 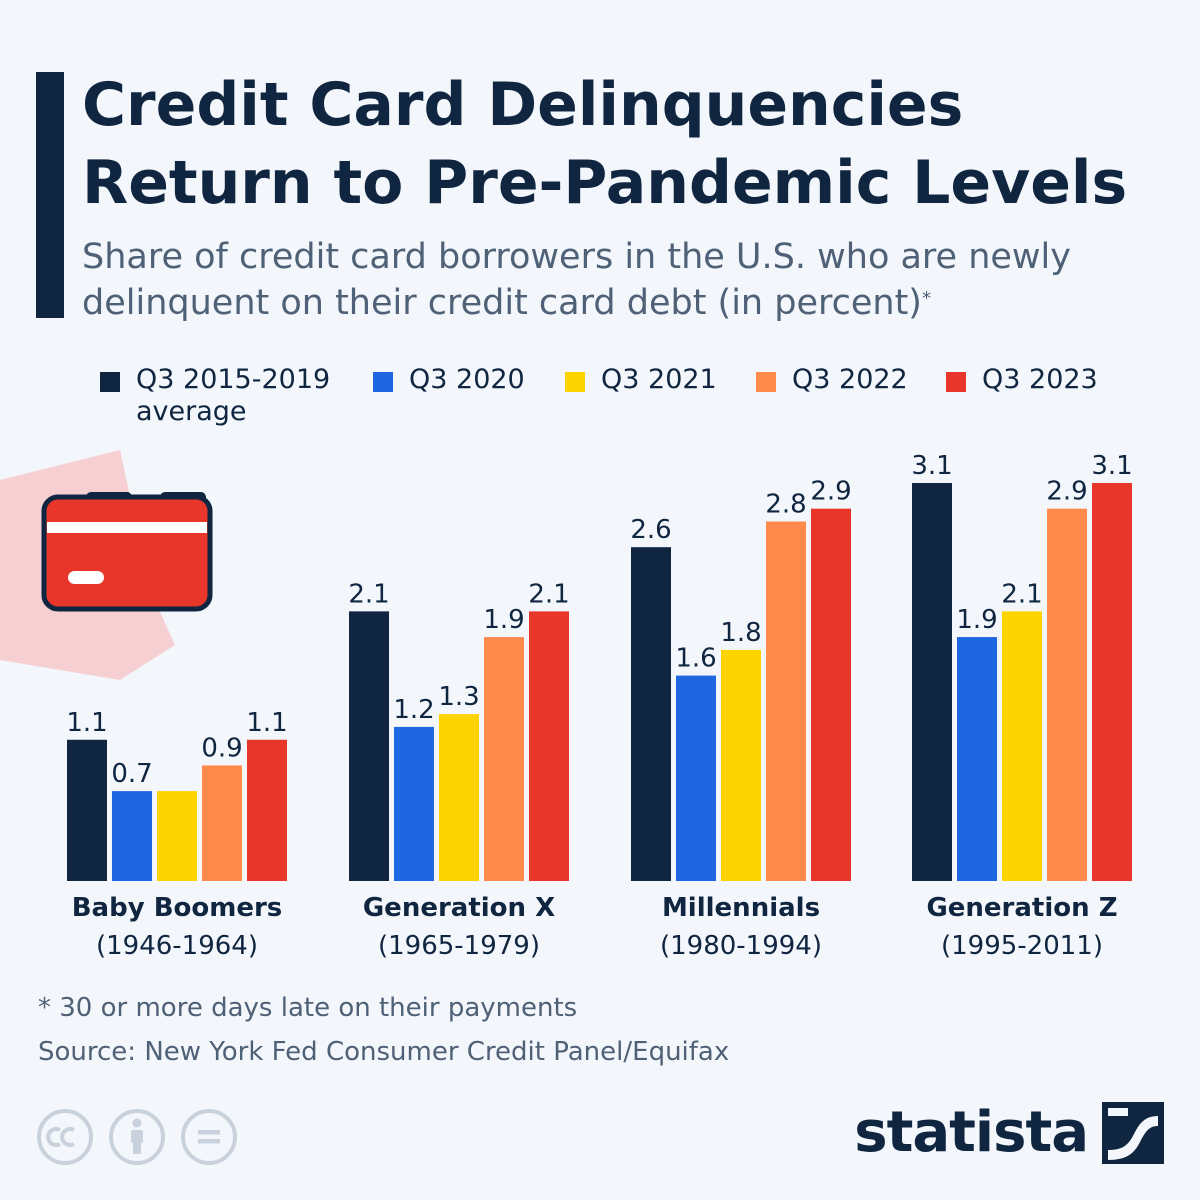 I want to click on legend-item-2021: Q3 2021, so click(x=641, y=380).